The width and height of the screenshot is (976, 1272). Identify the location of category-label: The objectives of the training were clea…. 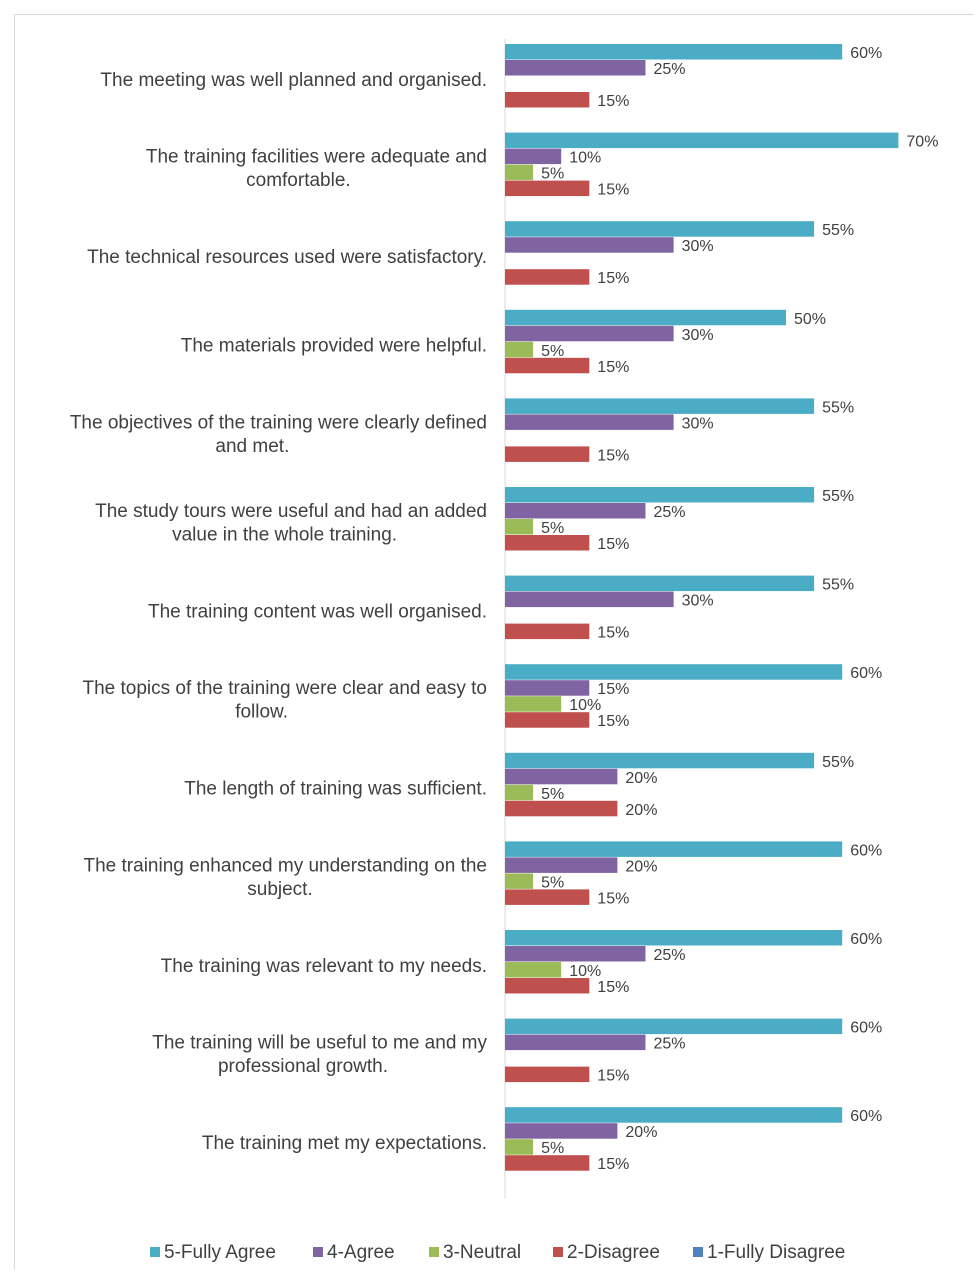
(278, 422).